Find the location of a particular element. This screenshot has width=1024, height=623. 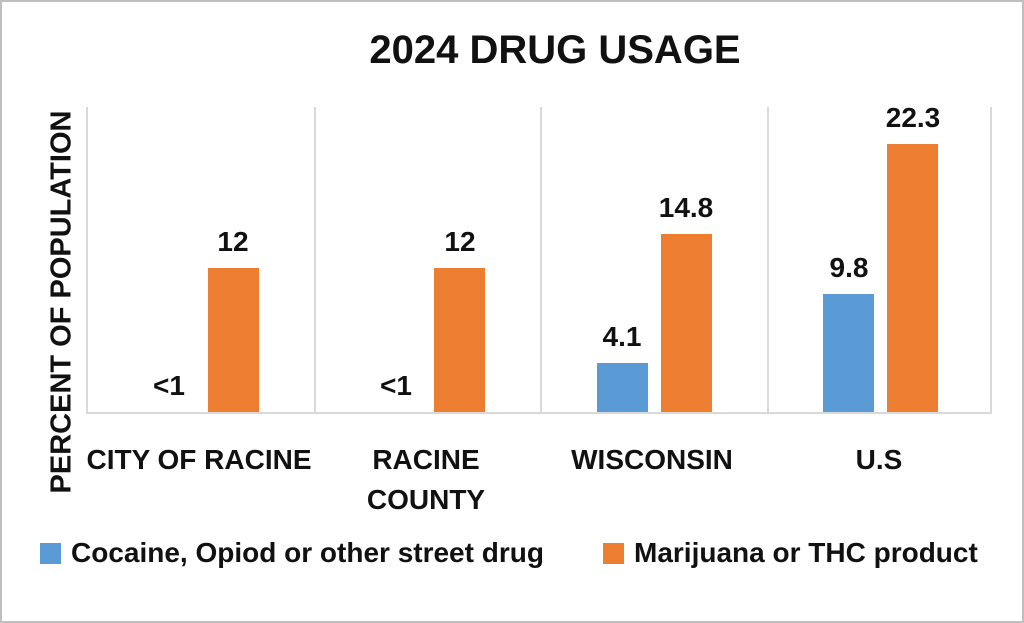

category-label: CITY OF RACINE is located at coordinates (199, 459).